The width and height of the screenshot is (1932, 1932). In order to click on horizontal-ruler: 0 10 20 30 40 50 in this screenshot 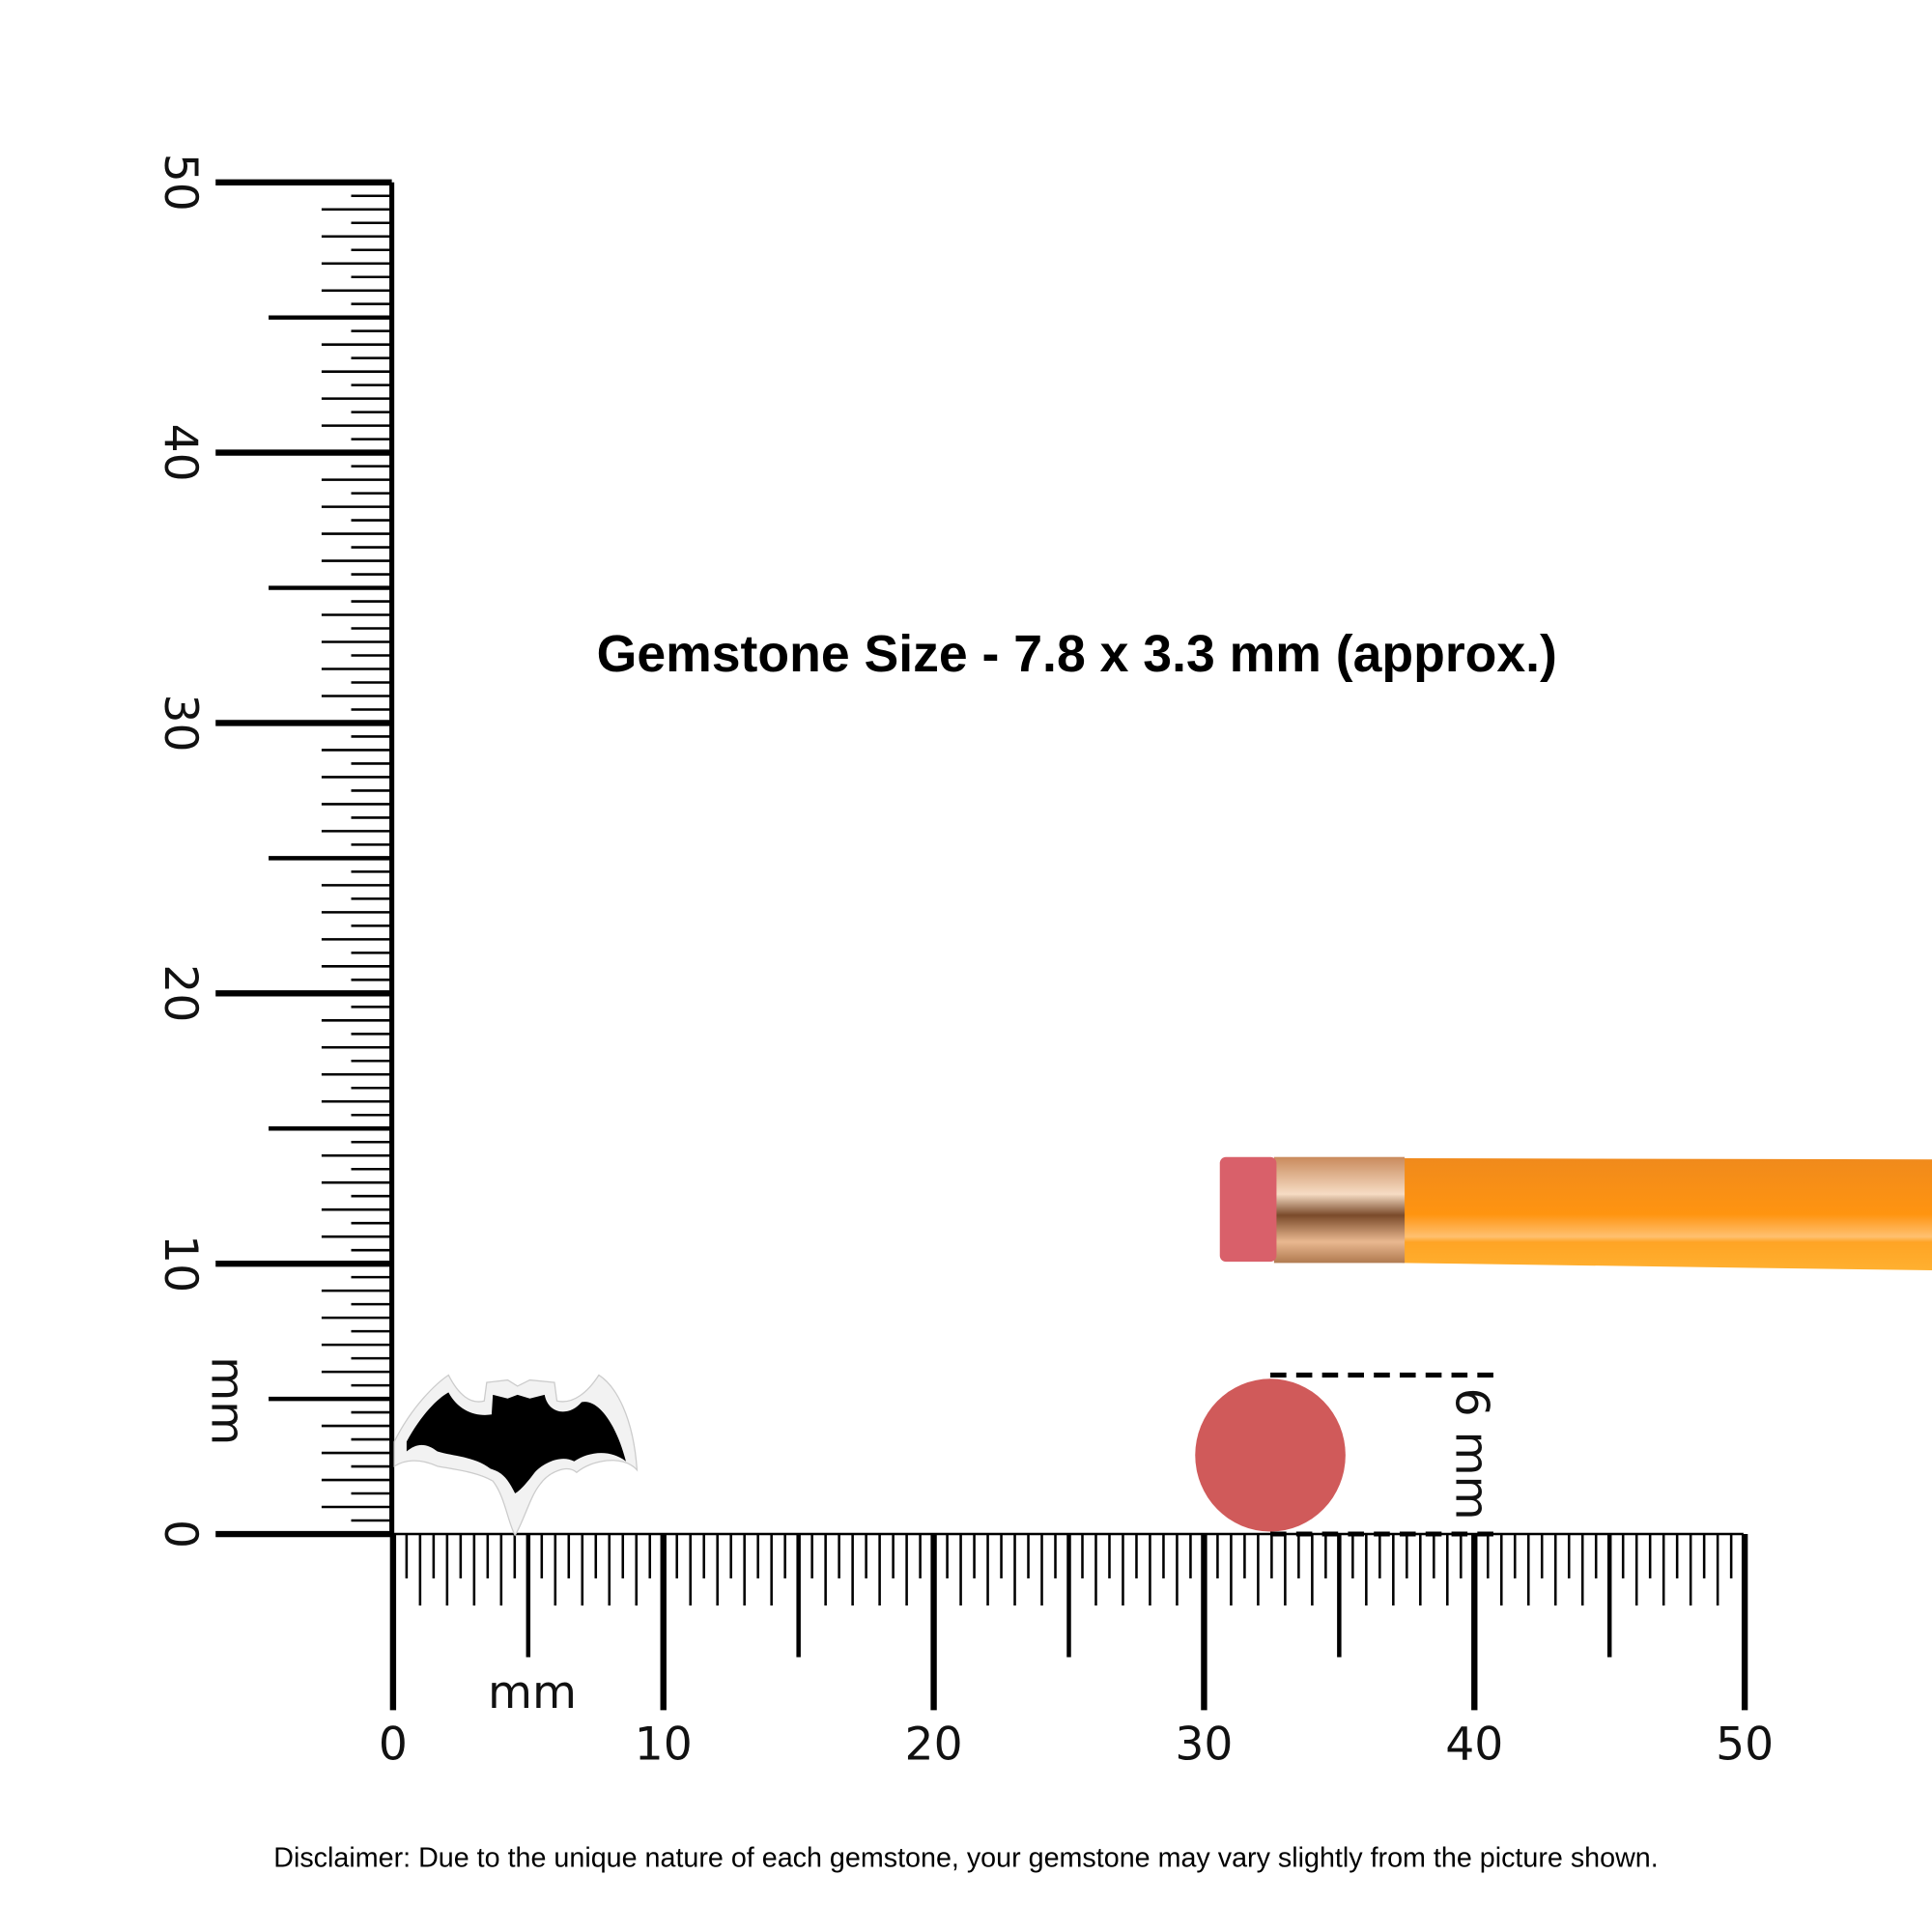, I will do `click(1076, 1651)`.